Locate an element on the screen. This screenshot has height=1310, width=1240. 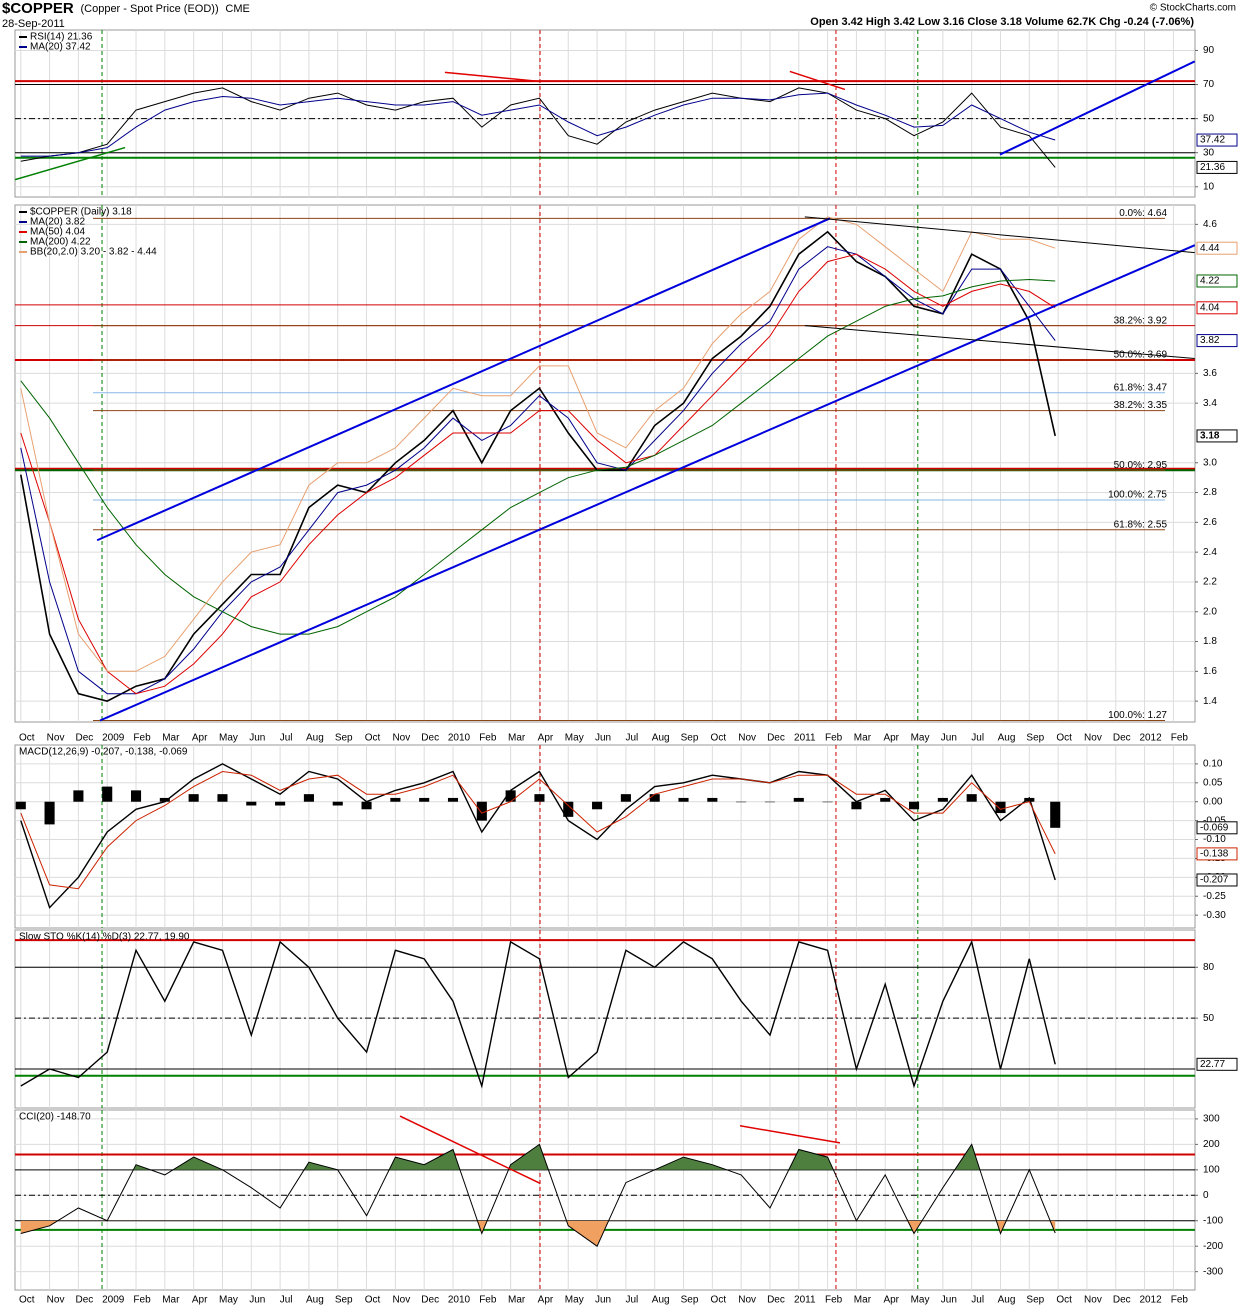
y-tick-label: 0.05 is located at coordinates (1213, 782).